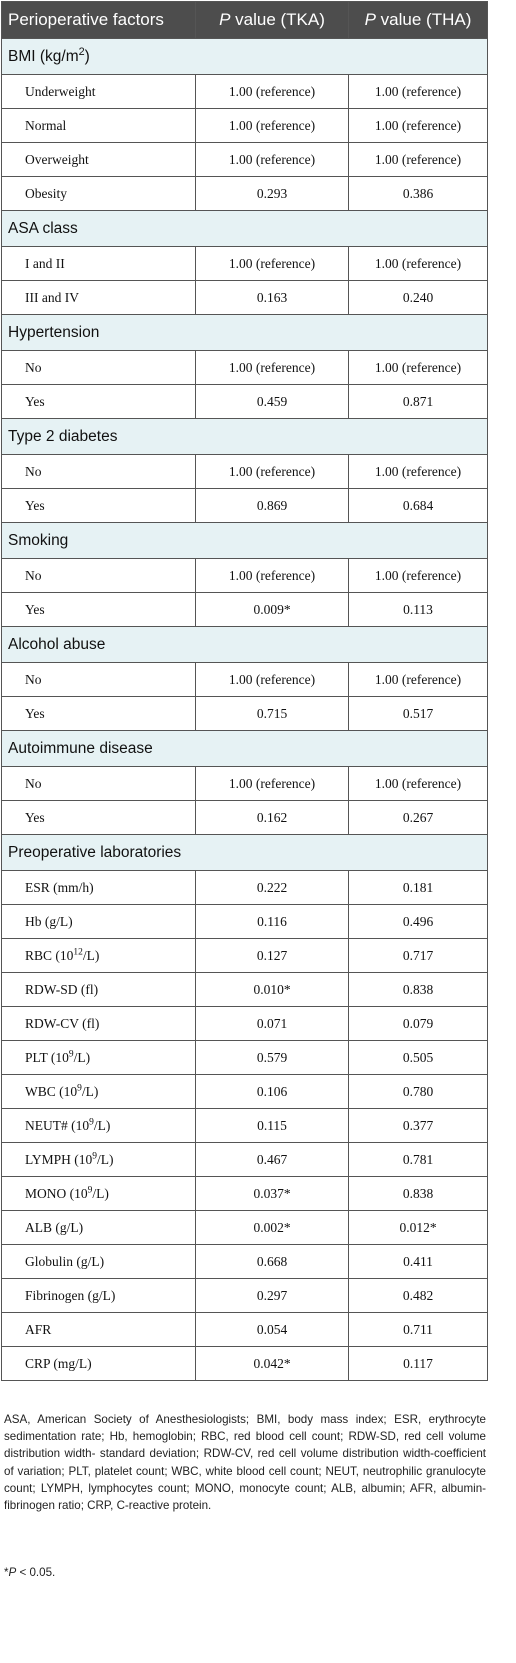 This screenshot has height=1663, width=516. I want to click on p-value-tka: 0.579, so click(272, 1057).